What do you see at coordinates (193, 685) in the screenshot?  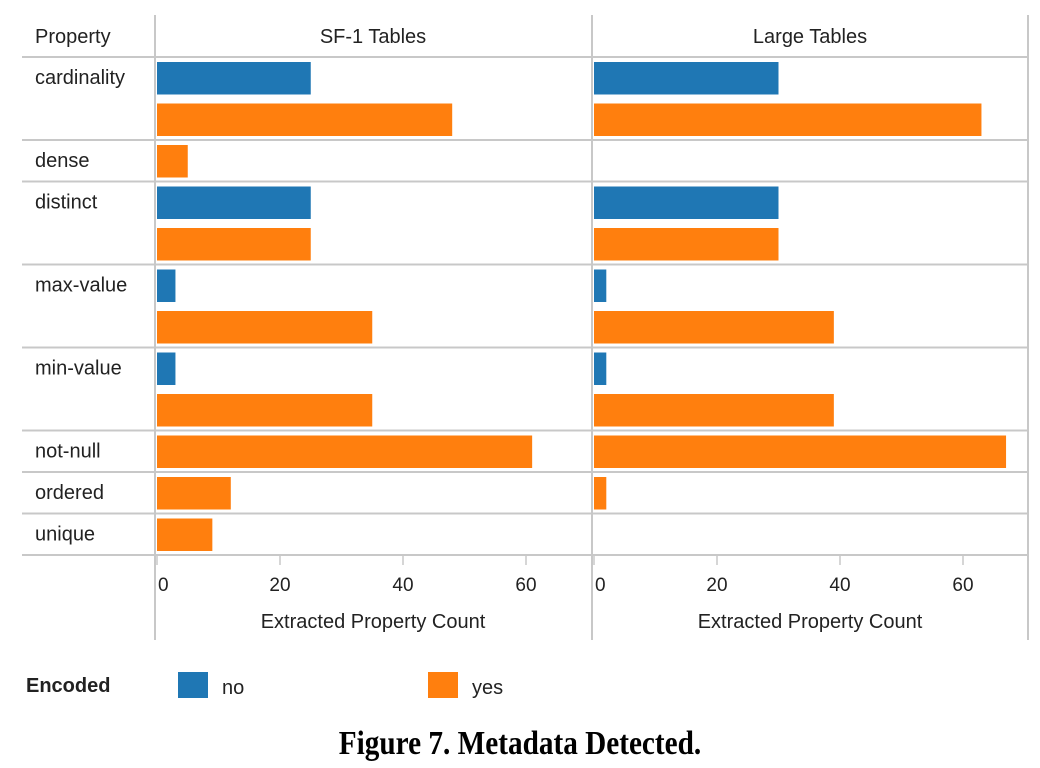 I see `legend-swatch-no` at bounding box center [193, 685].